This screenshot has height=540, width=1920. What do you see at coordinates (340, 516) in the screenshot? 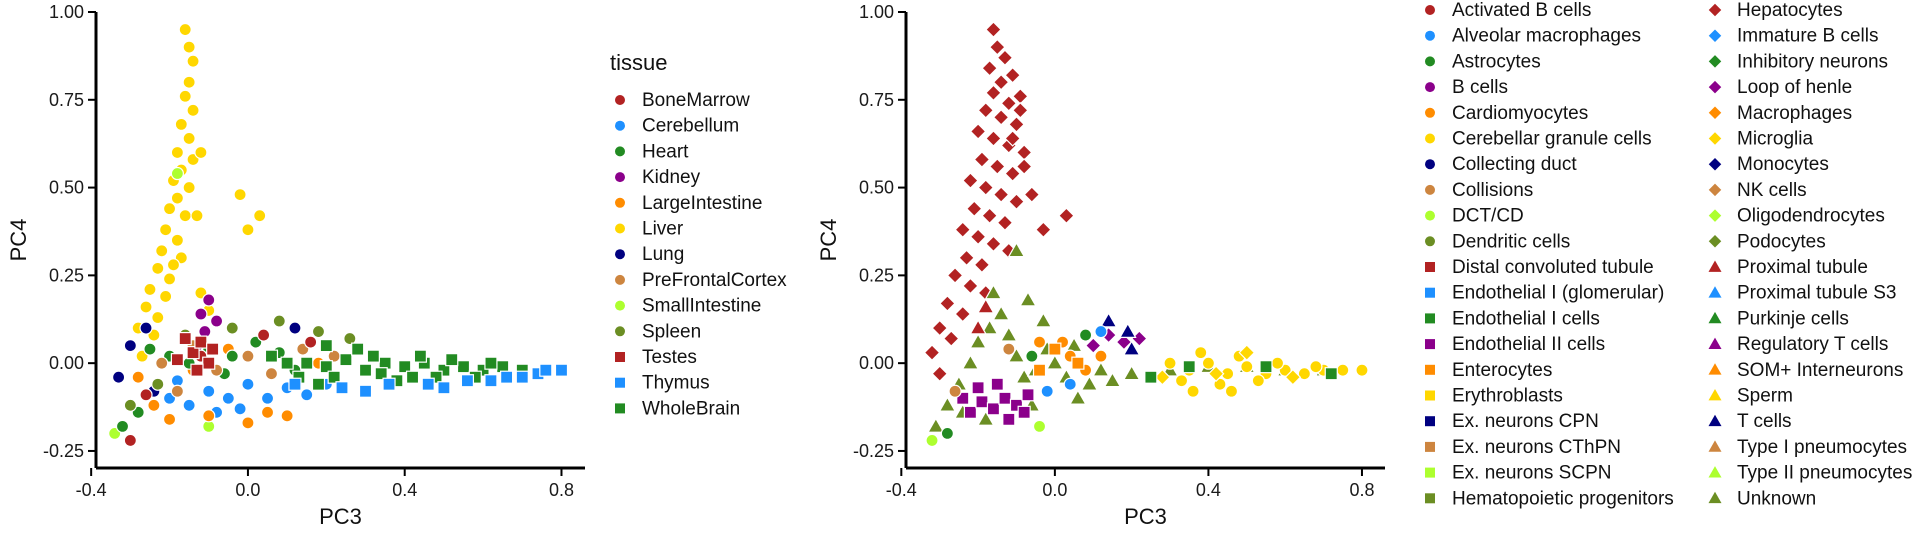
I see `x-axis-title: PC3` at bounding box center [340, 516].